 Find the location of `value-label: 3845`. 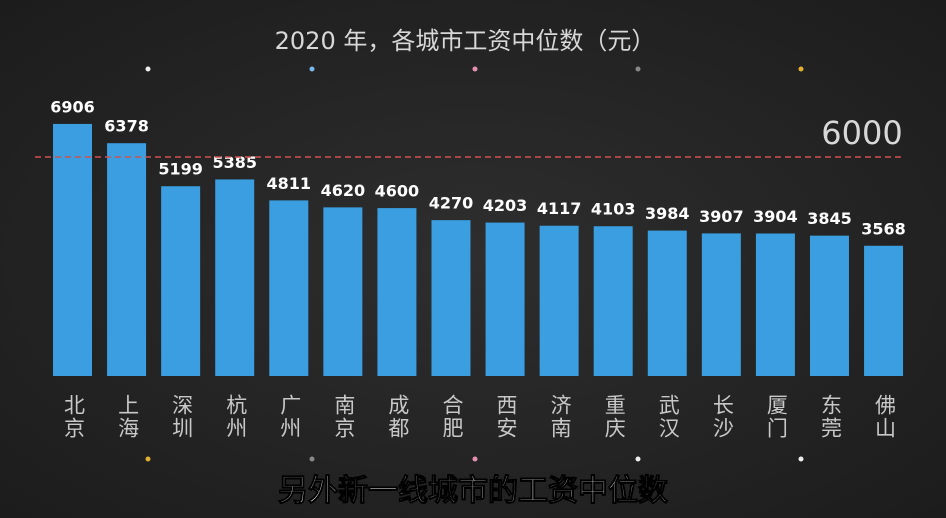

value-label: 3845 is located at coordinates (829, 218).